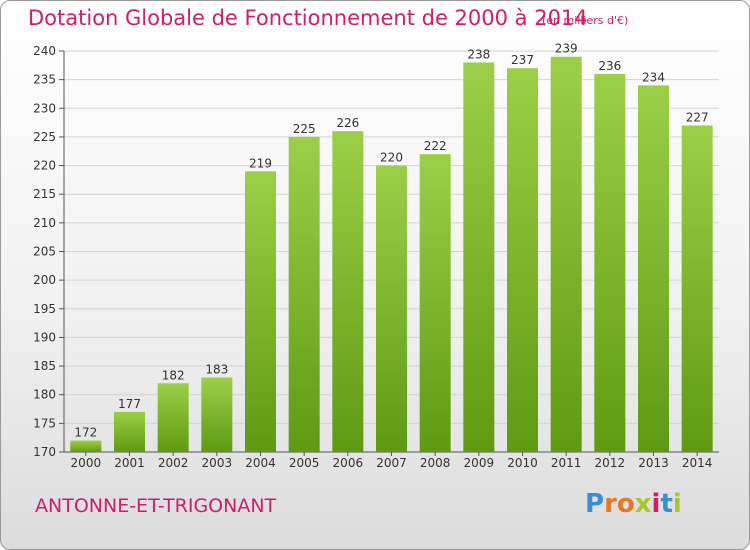 The width and height of the screenshot is (750, 550). I want to click on value-label: 222, so click(435, 146).